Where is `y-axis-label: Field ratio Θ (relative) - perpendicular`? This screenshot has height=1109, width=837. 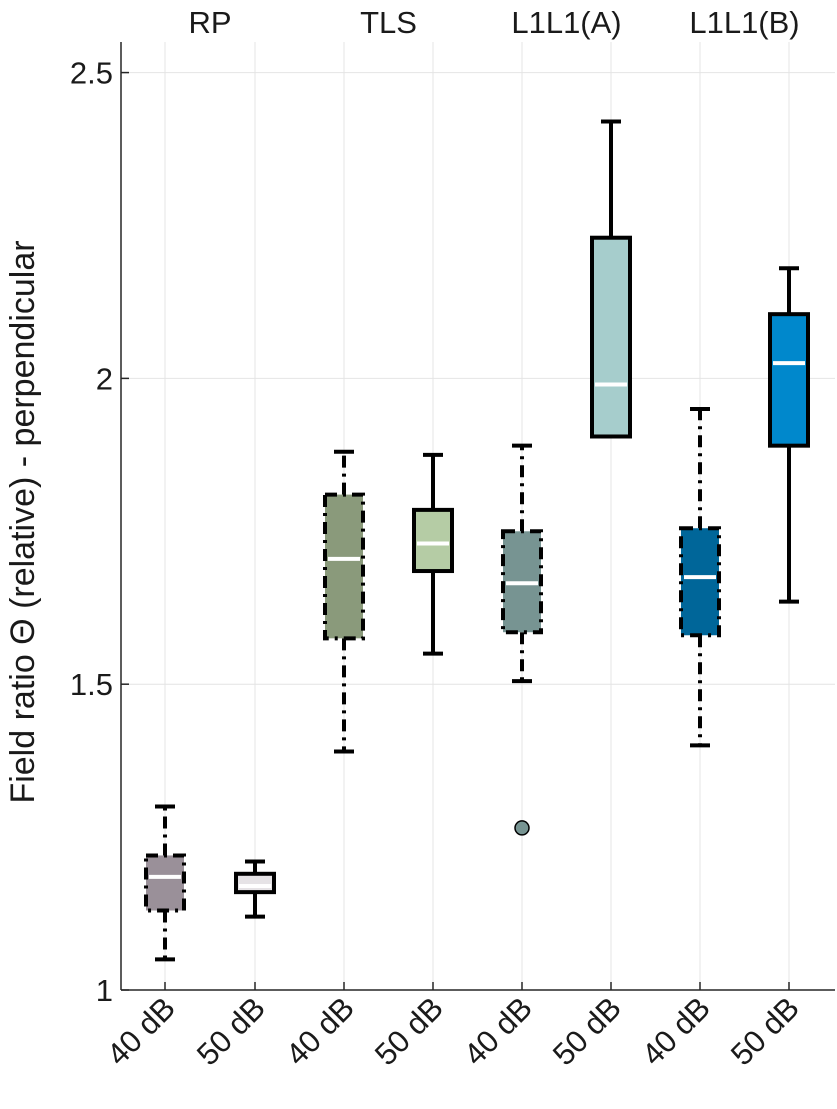
y-axis-label: Field ratio Θ (relative) - perpendicular is located at coordinates (23, 521).